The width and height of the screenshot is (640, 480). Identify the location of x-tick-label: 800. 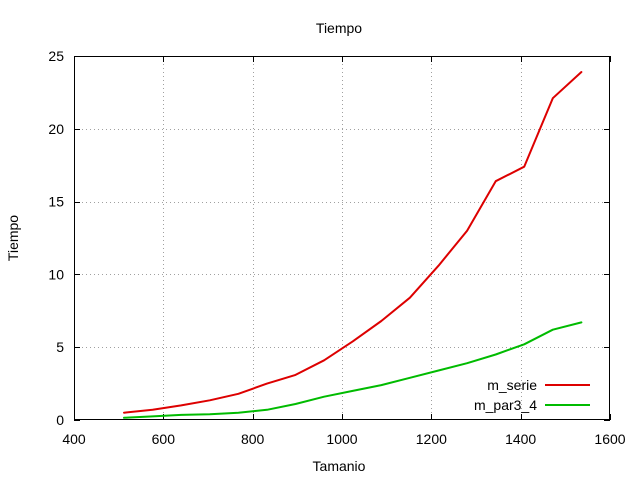
(253, 439).